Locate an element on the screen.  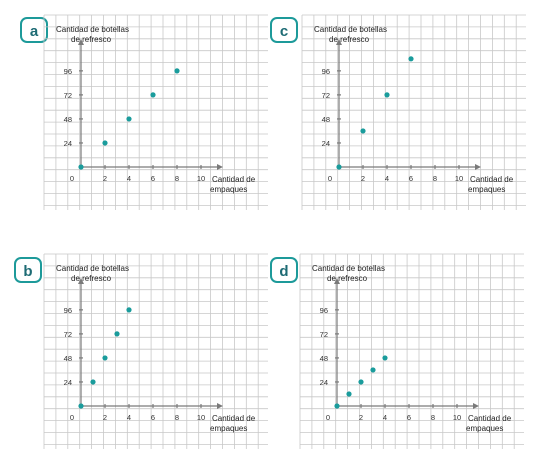
panel-label-c: c is located at coordinates (284, 30).